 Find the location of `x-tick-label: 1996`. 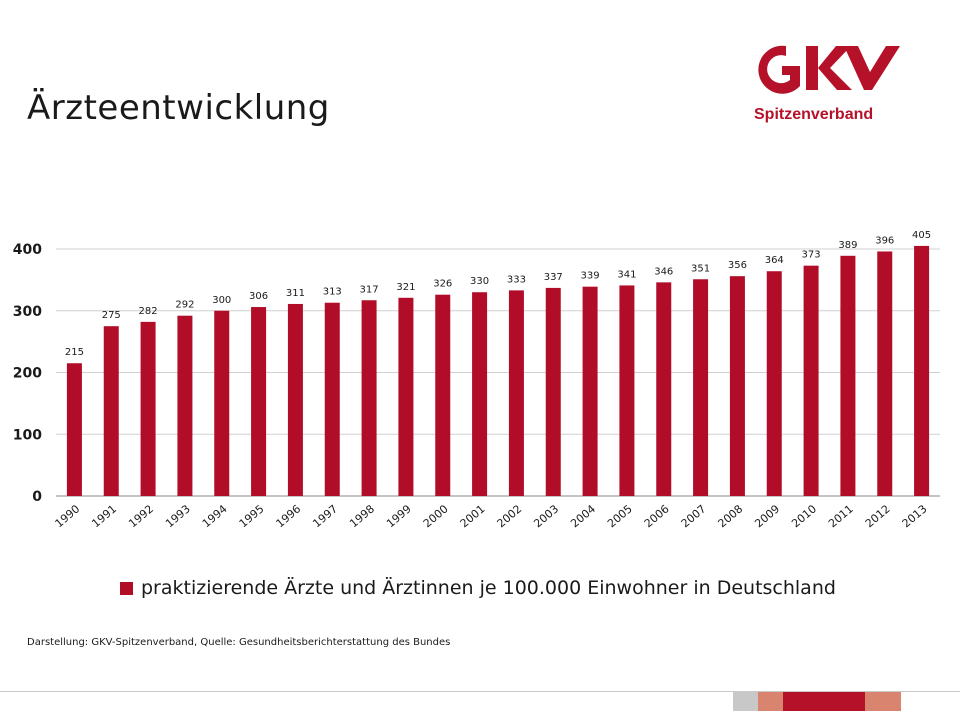

x-tick-label: 1996 is located at coordinates (289, 516).